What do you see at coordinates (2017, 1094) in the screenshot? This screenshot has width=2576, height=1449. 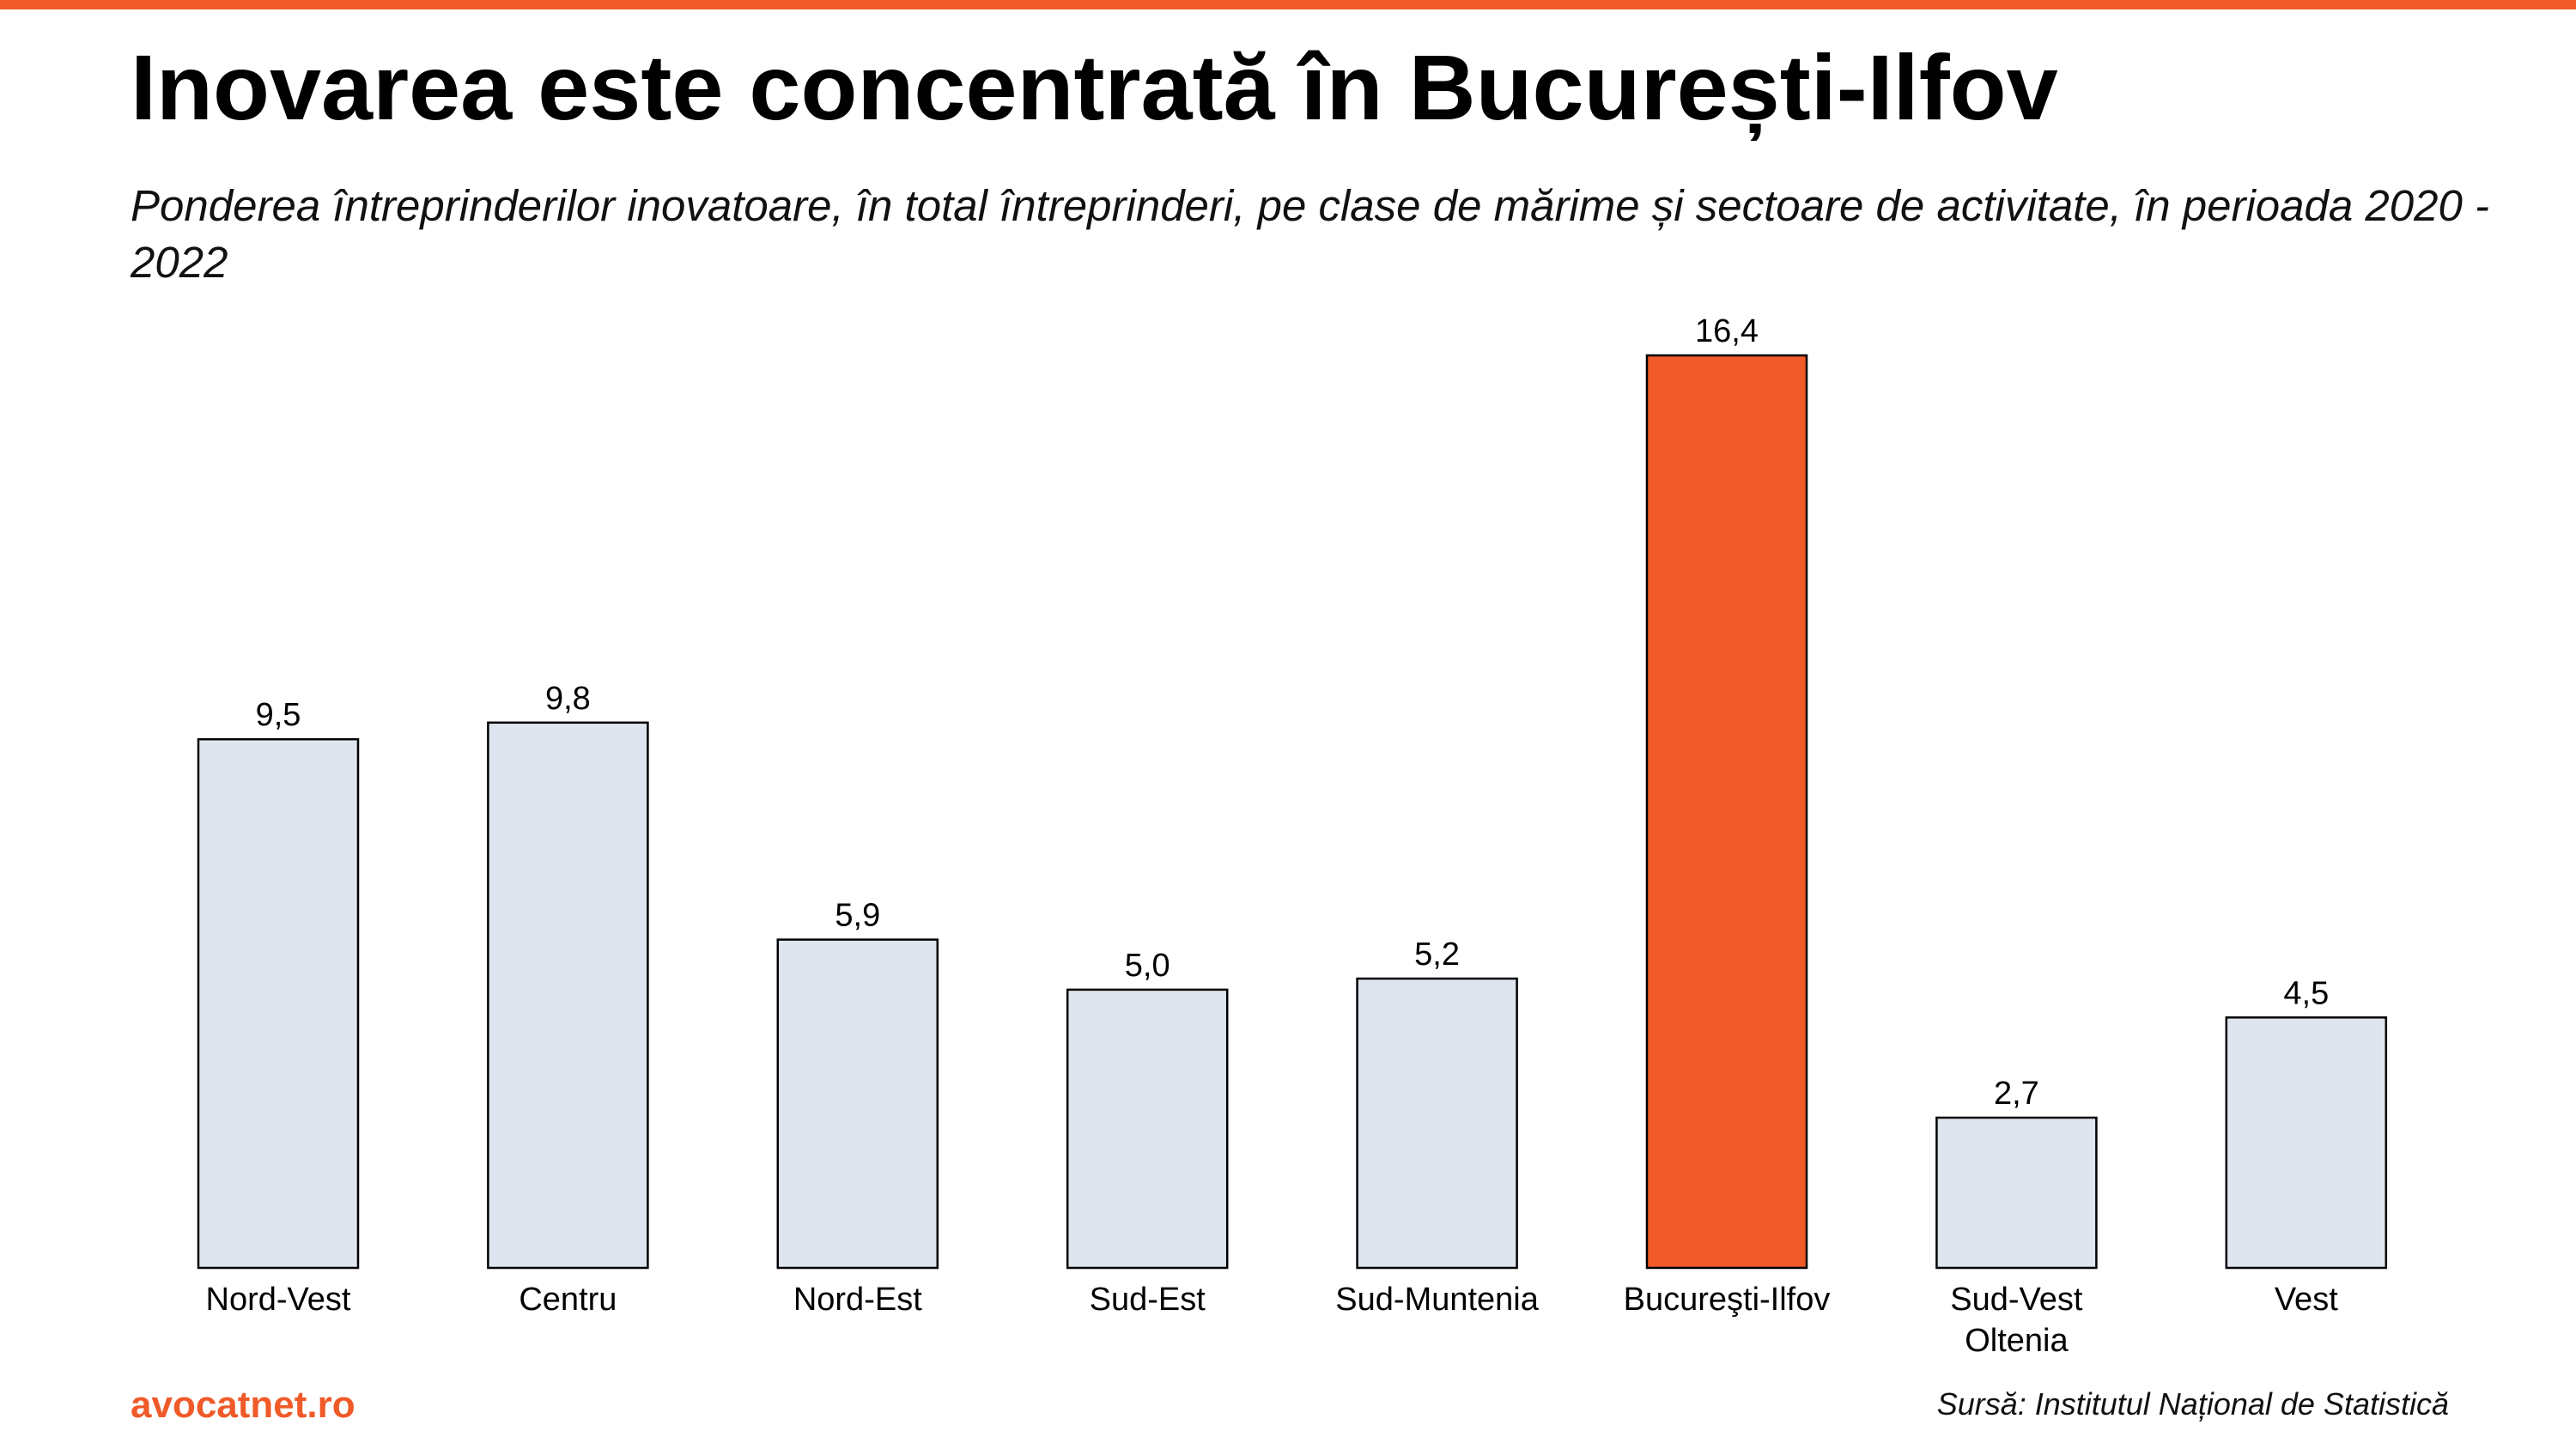 I see `value-label-sud-vest-oltenia: 2,7` at bounding box center [2017, 1094].